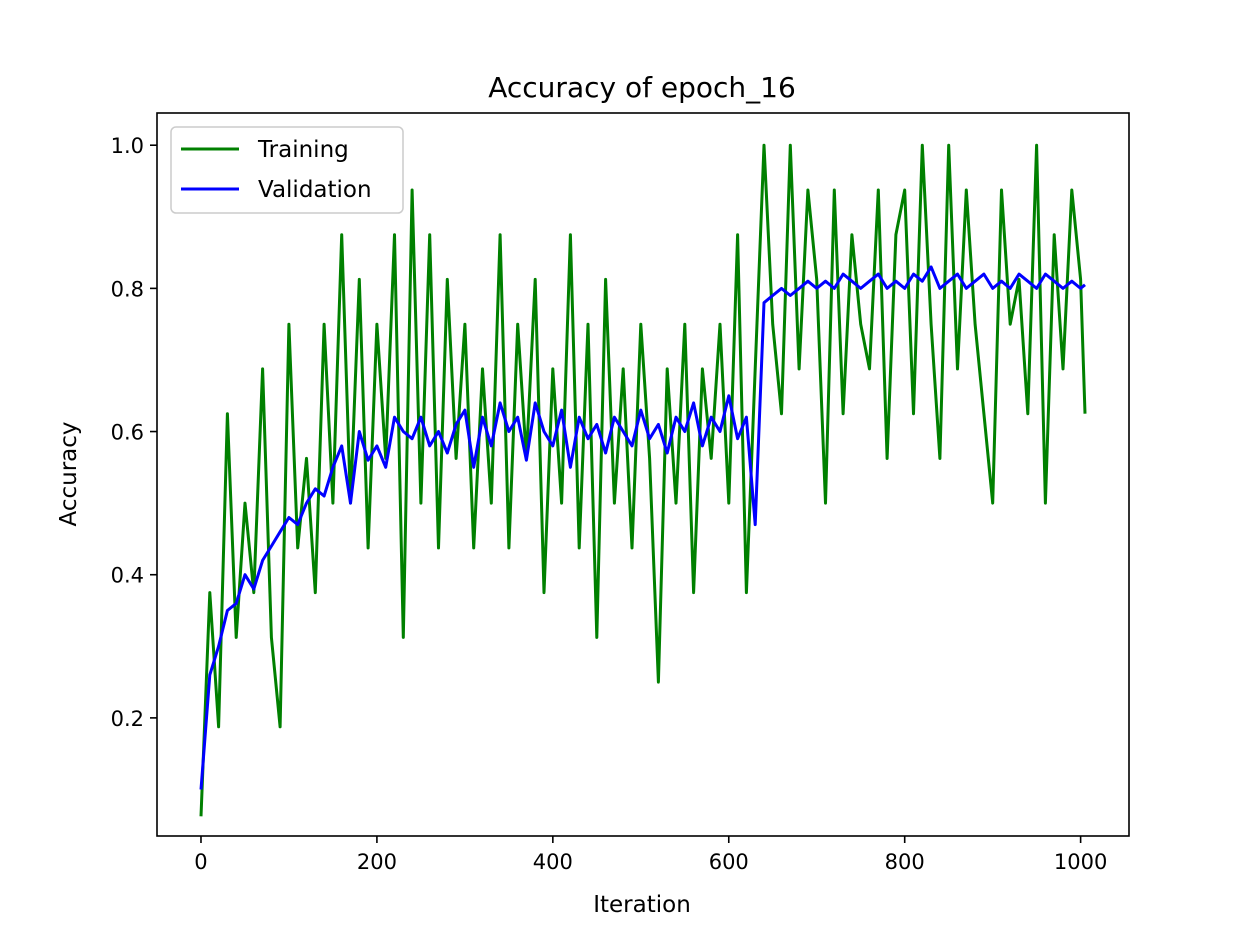 The height and width of the screenshot is (940, 1254). What do you see at coordinates (127, 146) in the screenshot?
I see `y-tick-label: 1.0` at bounding box center [127, 146].